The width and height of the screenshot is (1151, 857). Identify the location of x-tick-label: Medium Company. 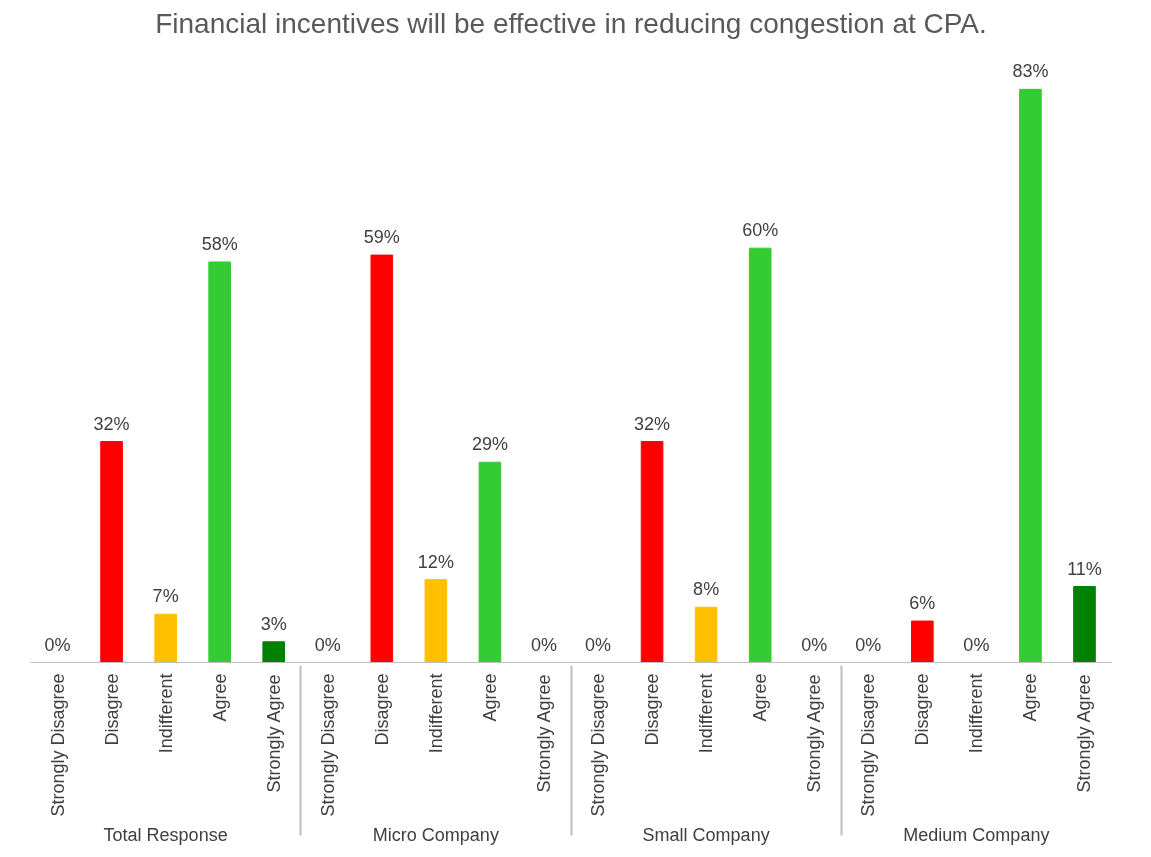
(976, 834).